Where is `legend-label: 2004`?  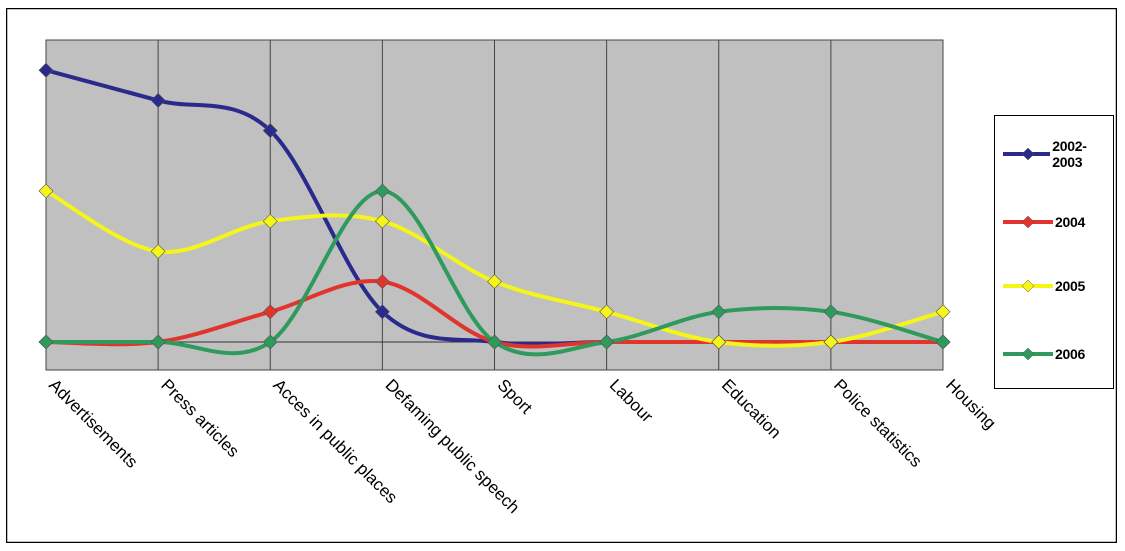
legend-label: 2004 is located at coordinates (1070, 222).